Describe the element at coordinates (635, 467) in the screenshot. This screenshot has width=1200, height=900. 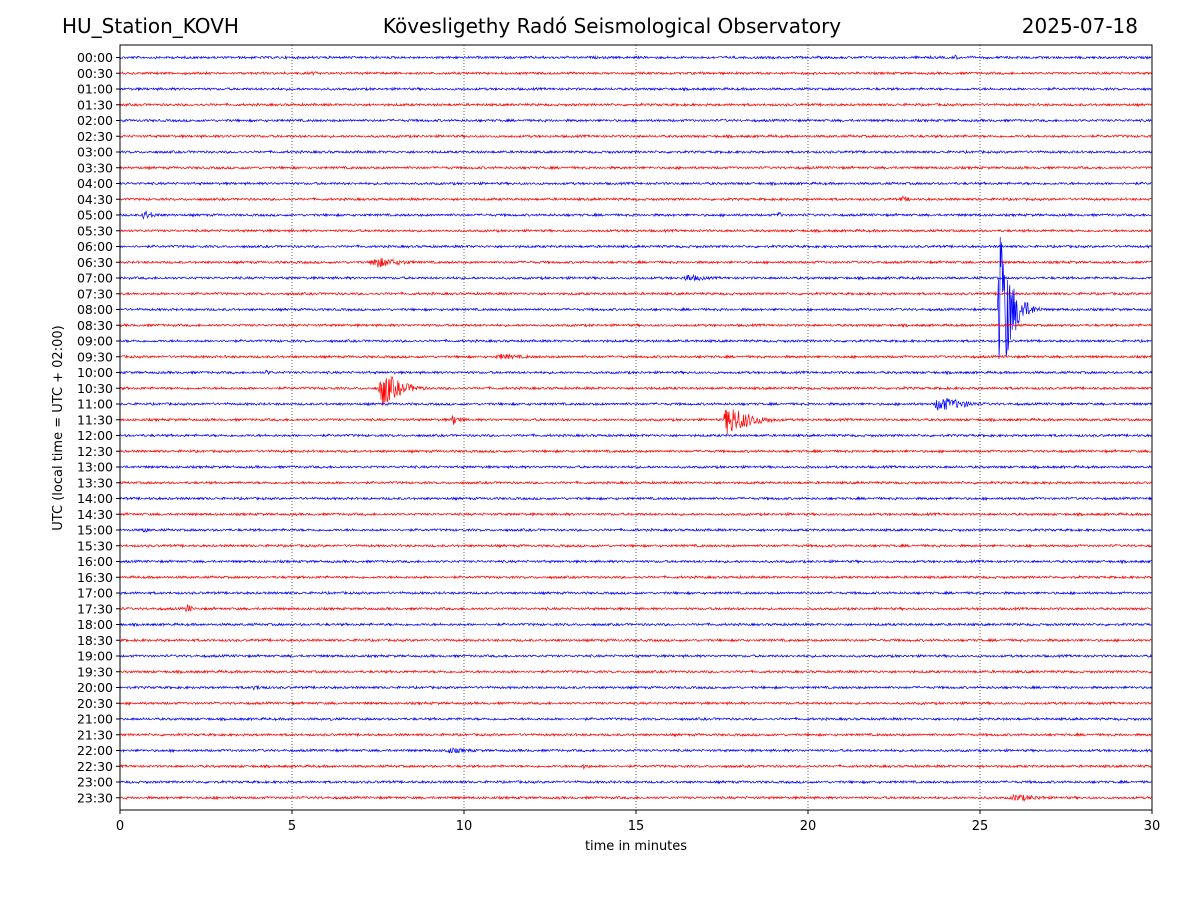
I see `trace-13:00` at that location.